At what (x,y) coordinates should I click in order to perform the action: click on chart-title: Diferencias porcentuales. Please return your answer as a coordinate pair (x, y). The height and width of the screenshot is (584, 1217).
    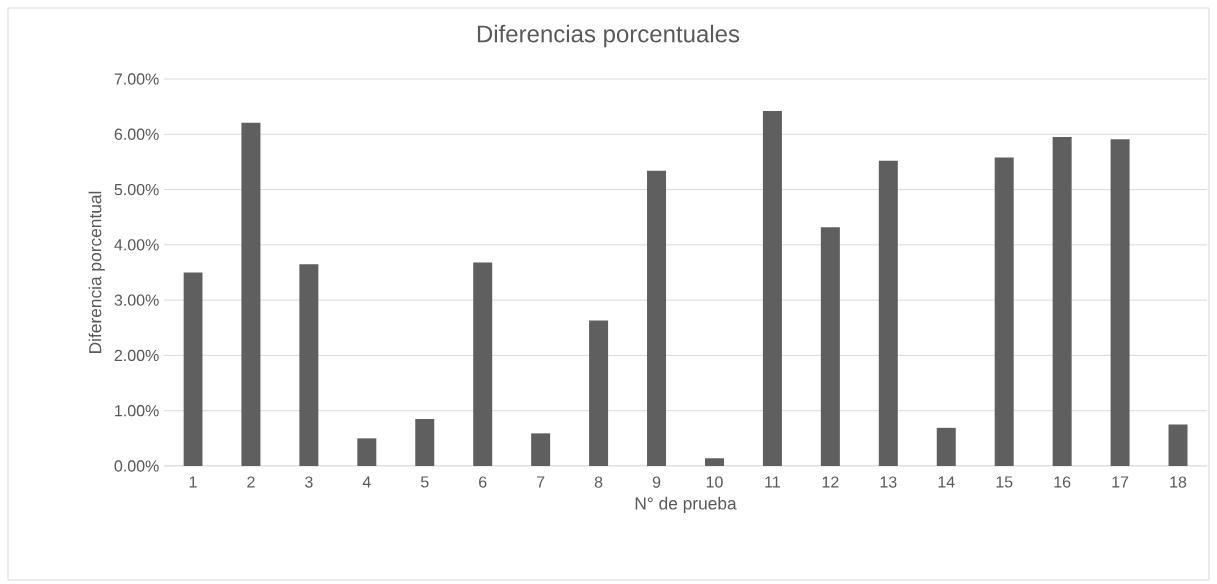
    Looking at the image, I should click on (608, 36).